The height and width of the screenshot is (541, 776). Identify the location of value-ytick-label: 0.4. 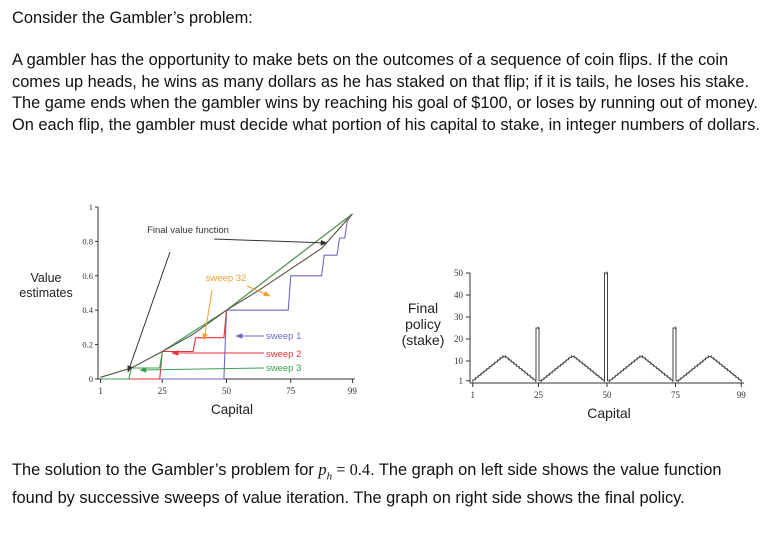
(87, 310).